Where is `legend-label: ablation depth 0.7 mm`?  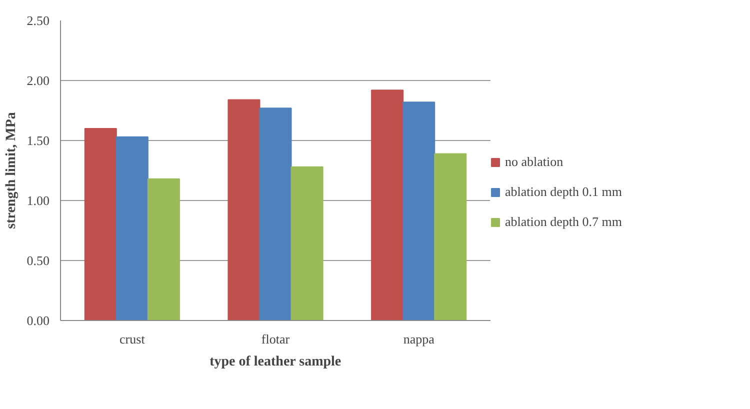 legend-label: ablation depth 0.7 mm is located at coordinates (564, 222).